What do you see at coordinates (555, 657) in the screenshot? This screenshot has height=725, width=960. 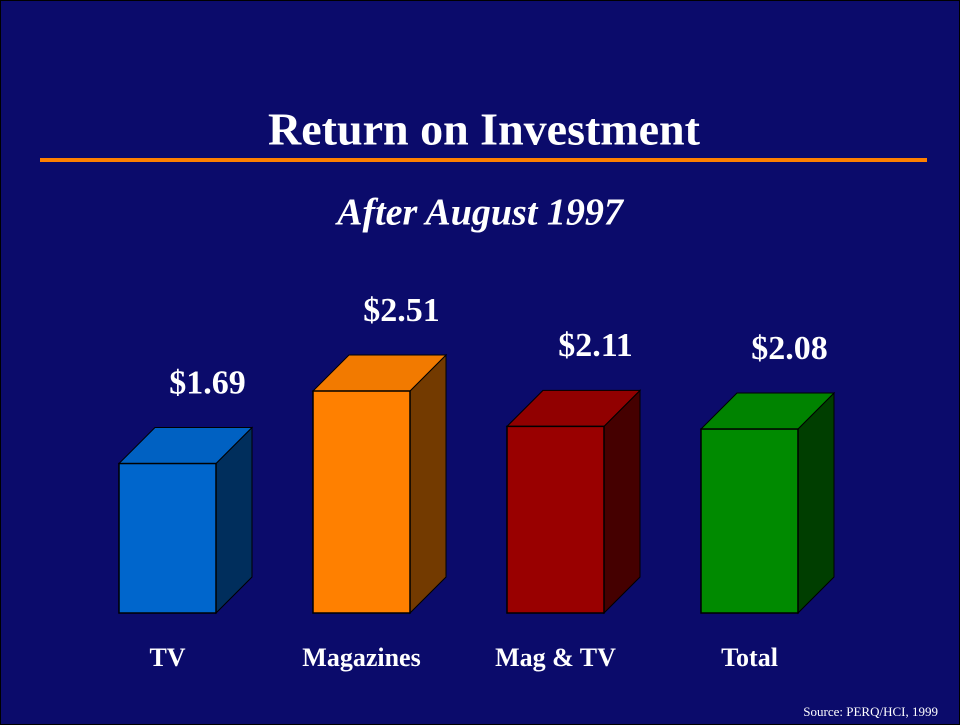 I see `category-label: Mag & TV` at bounding box center [555, 657].